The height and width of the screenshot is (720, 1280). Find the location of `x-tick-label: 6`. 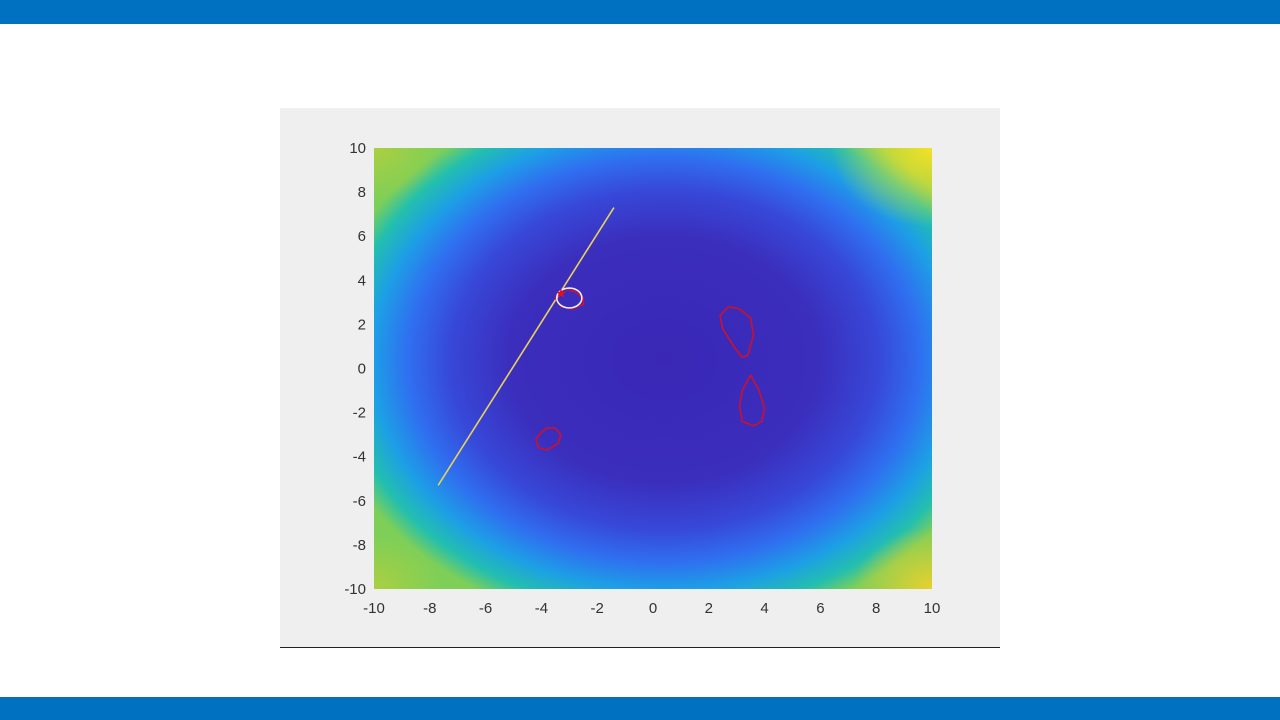

x-tick-label: 6 is located at coordinates (820, 608).